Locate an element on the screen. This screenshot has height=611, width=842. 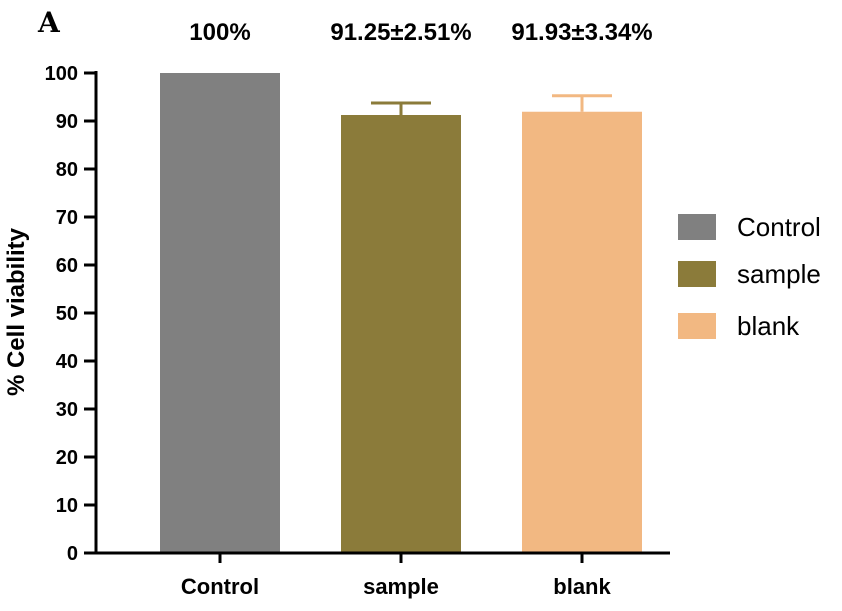
panel-label: A is located at coordinates (49, 22).